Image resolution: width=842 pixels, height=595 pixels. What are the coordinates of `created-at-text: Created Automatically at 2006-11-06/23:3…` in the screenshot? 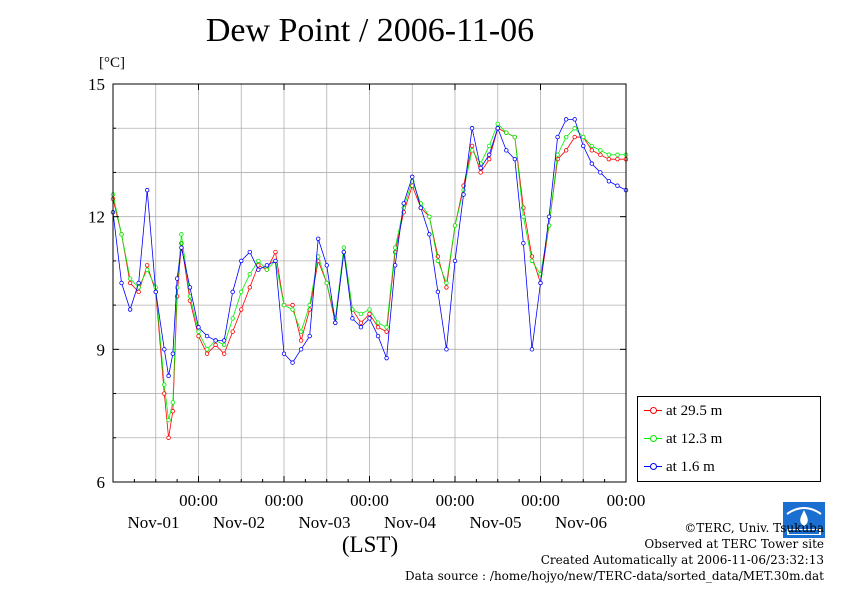 It's located at (682, 560).